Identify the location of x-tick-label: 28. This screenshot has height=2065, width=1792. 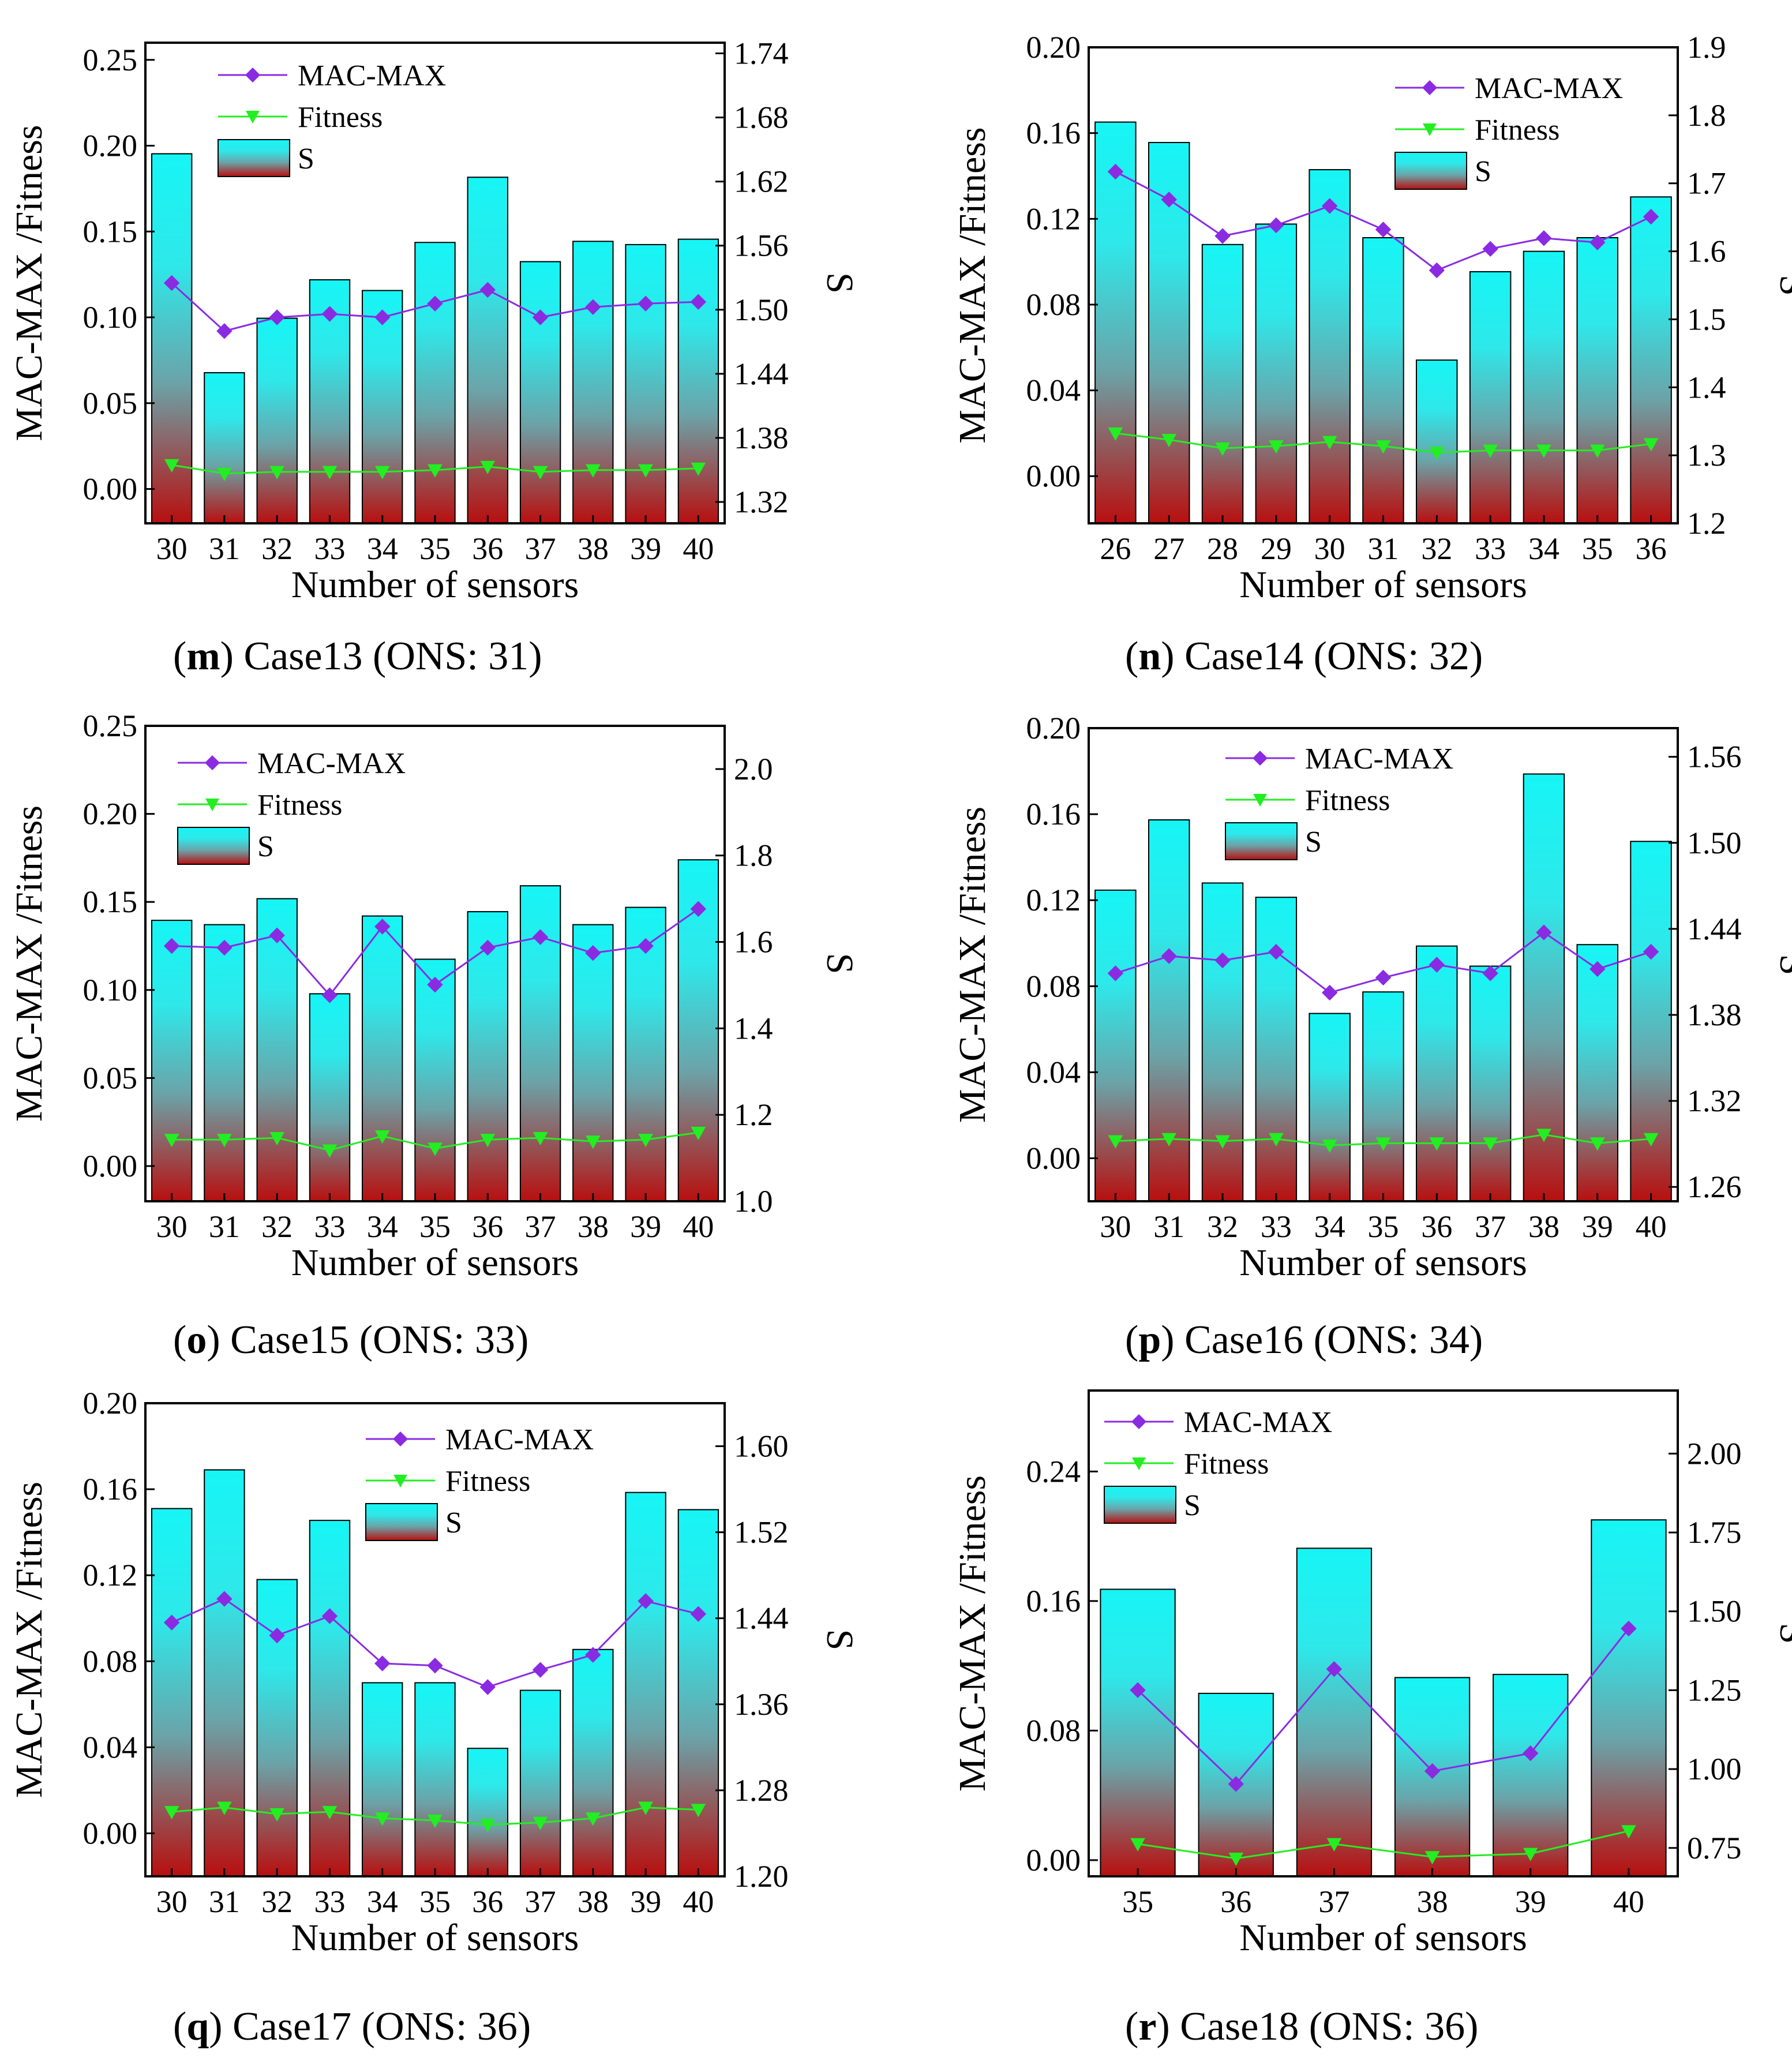
(1222, 548).